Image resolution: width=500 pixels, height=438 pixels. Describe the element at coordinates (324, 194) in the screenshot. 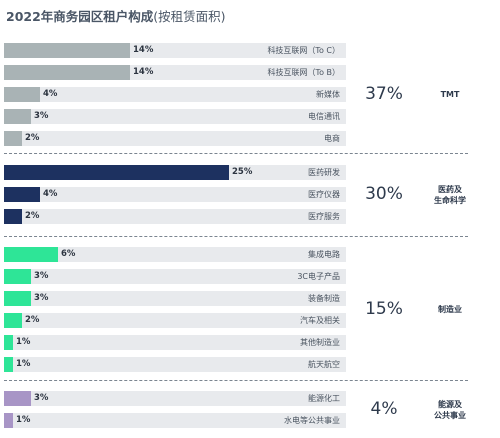

I see `bar-category-label: 医疗仪器` at that location.